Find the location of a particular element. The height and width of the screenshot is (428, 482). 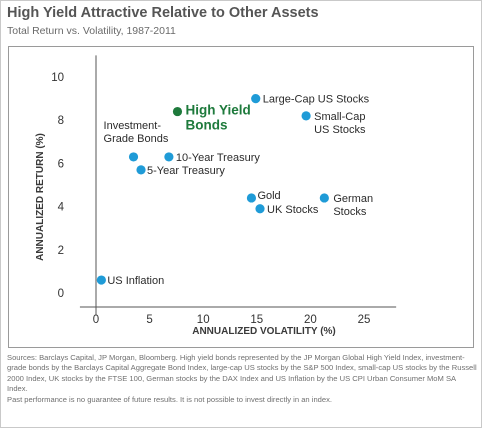

y-tick-label: 8 is located at coordinates (61, 121).